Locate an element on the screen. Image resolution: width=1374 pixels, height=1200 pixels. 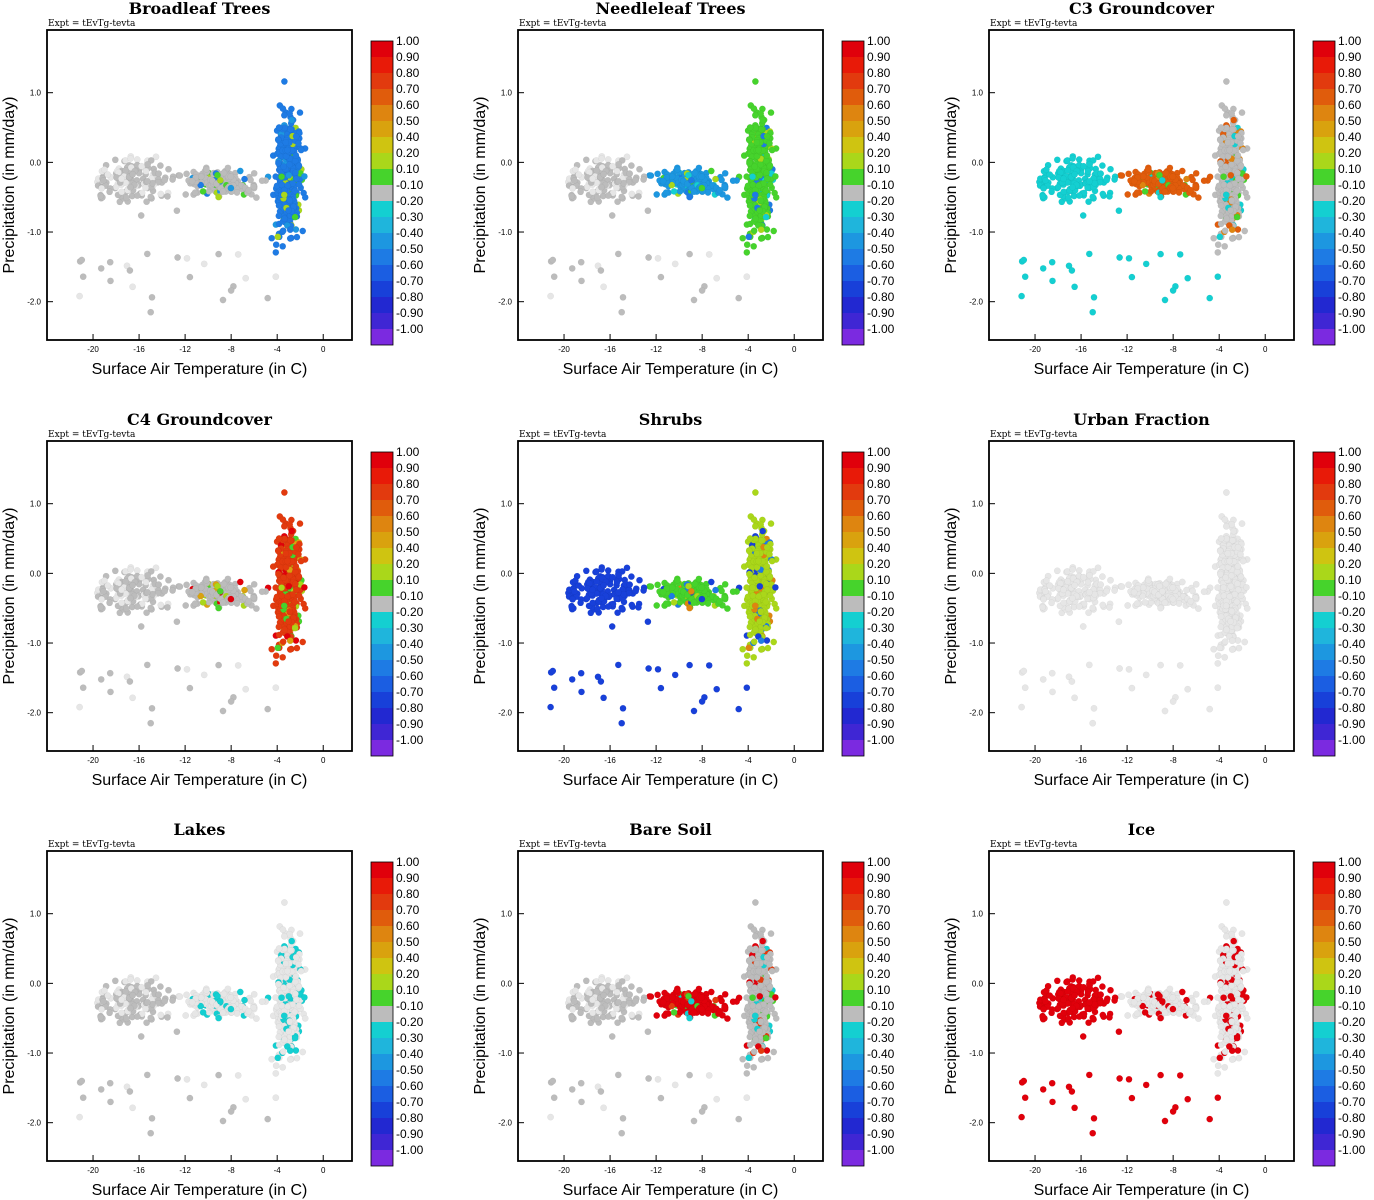
colorbar-label: -0.10 is located at coordinates (410, 185).